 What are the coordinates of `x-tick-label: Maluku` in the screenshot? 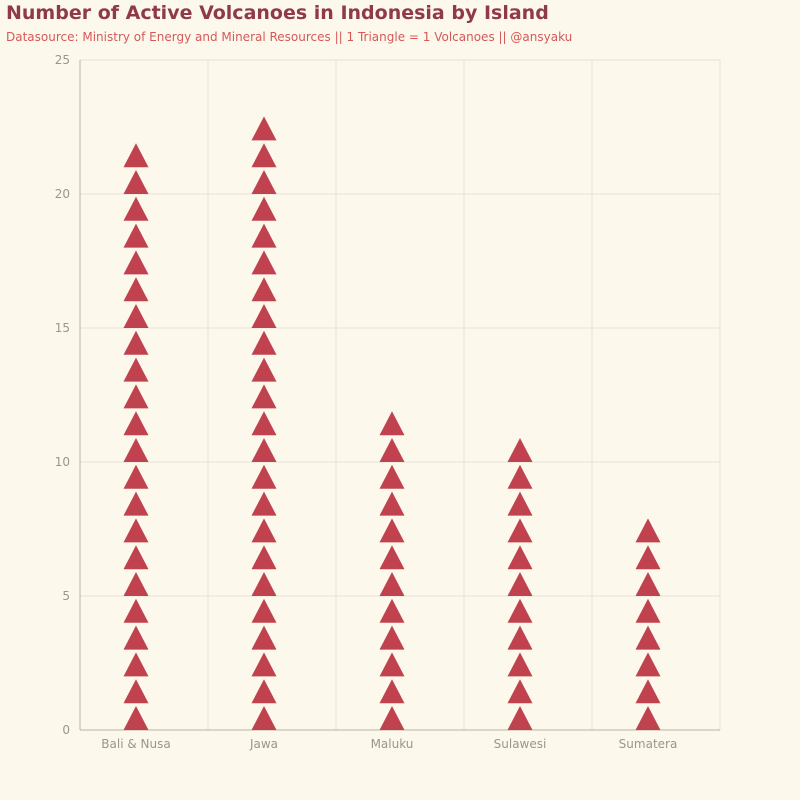 It's located at (392, 744).